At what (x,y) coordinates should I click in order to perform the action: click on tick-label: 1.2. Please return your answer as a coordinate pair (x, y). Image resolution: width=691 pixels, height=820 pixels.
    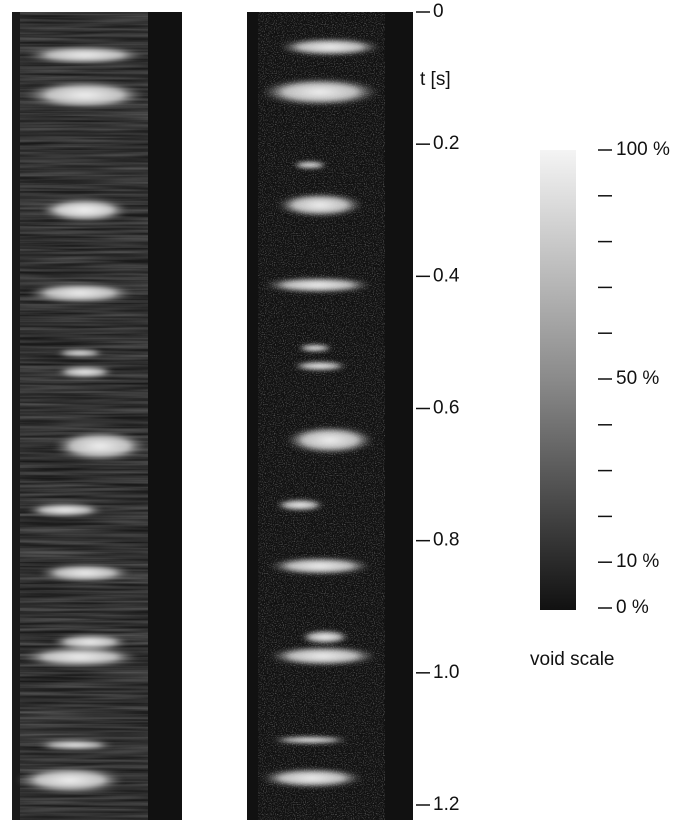
    Looking at the image, I should click on (446, 804).